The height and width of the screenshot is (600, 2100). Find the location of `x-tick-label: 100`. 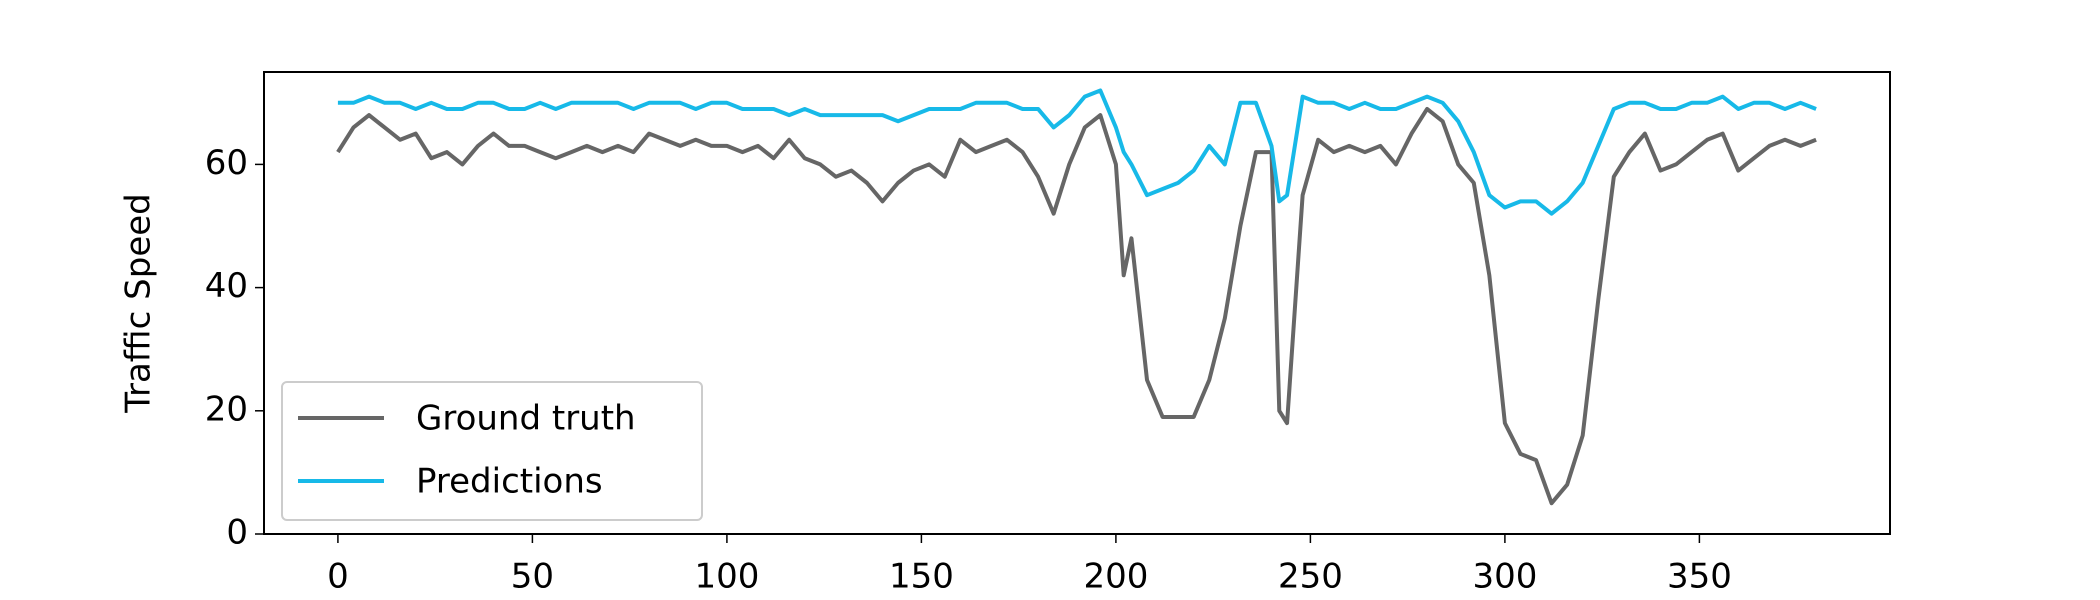

x-tick-label: 100 is located at coordinates (726, 577).